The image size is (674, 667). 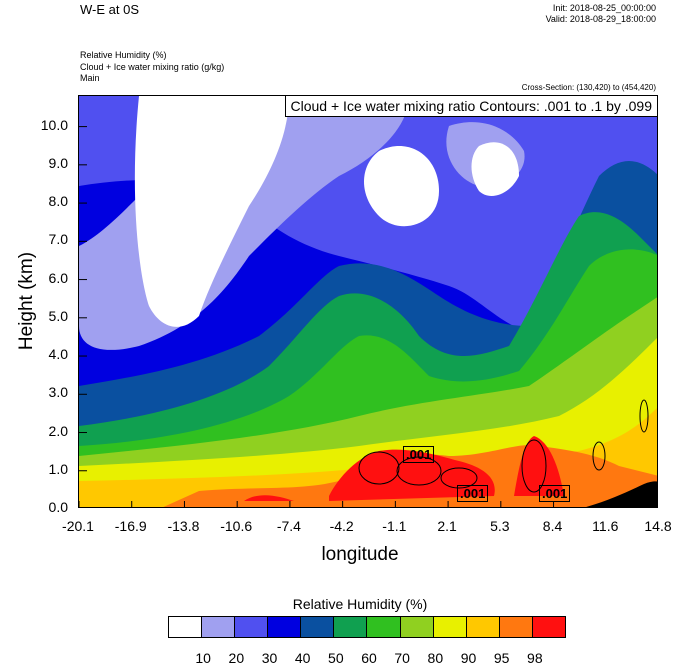 I want to click on contour-label-1: .001, so click(x=419, y=454).